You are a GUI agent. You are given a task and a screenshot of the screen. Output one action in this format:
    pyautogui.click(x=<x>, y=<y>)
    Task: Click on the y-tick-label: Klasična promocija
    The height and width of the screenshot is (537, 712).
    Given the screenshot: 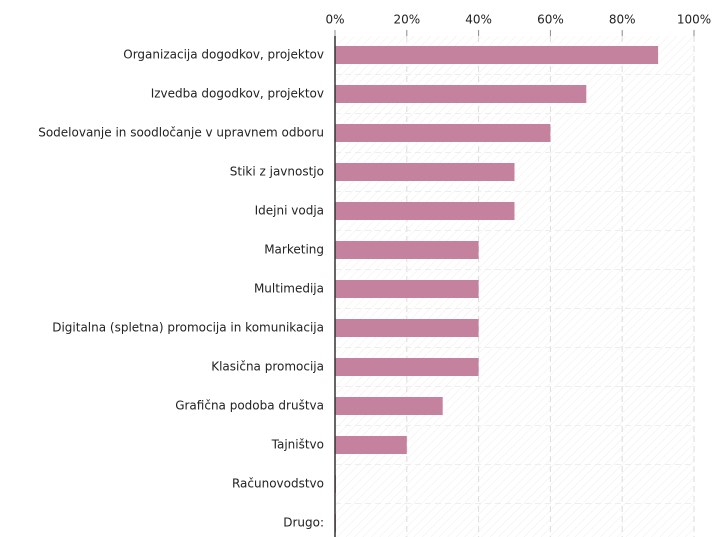 What is the action you would take?
    pyautogui.click(x=267, y=367)
    